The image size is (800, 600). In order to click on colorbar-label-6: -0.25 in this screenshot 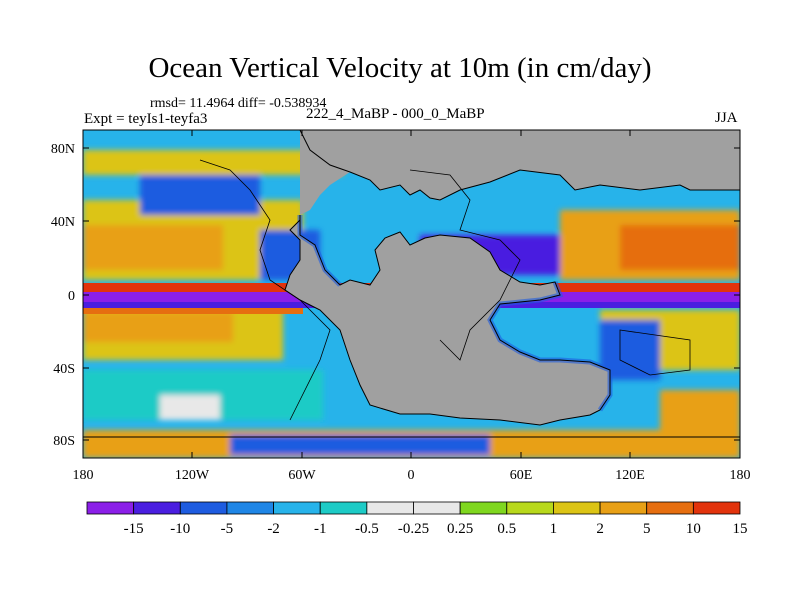, I will do `click(413, 529)`.